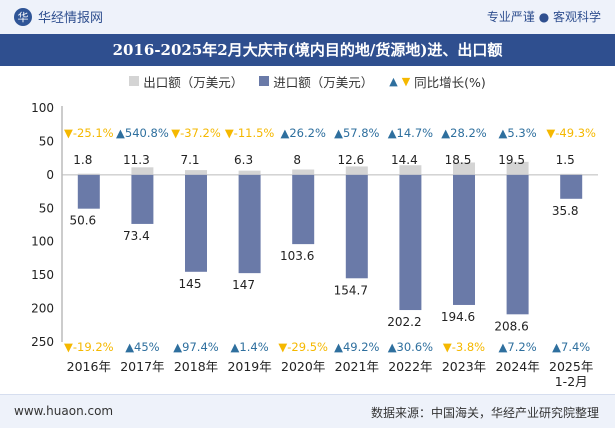 This screenshot has height=428, width=615. What do you see at coordinates (134, 81) in the screenshot?
I see `legend-export-swatch` at bounding box center [134, 81].